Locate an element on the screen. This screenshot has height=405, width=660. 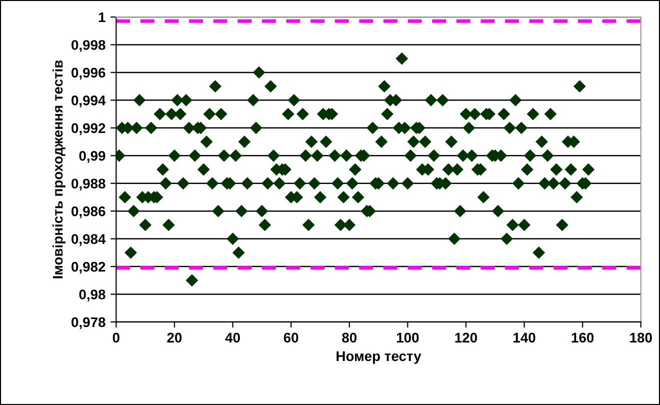
y-axis-title: Імовірність проходження тестів is located at coordinates (59, 169).